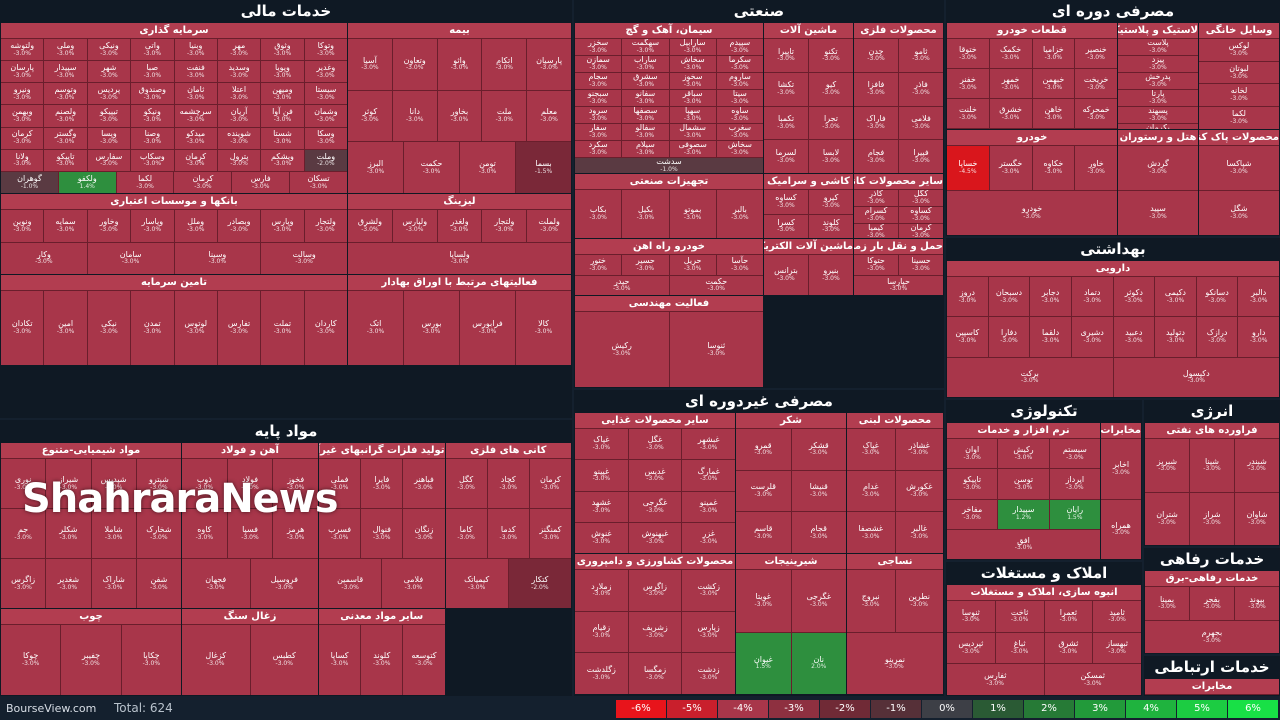 Image resolution: width=1280 pixels, height=720 pixels. Describe the element at coordinates (1257, 465) in the screenshot. I see `stock-tile: شبندر -3.0%` at that location.